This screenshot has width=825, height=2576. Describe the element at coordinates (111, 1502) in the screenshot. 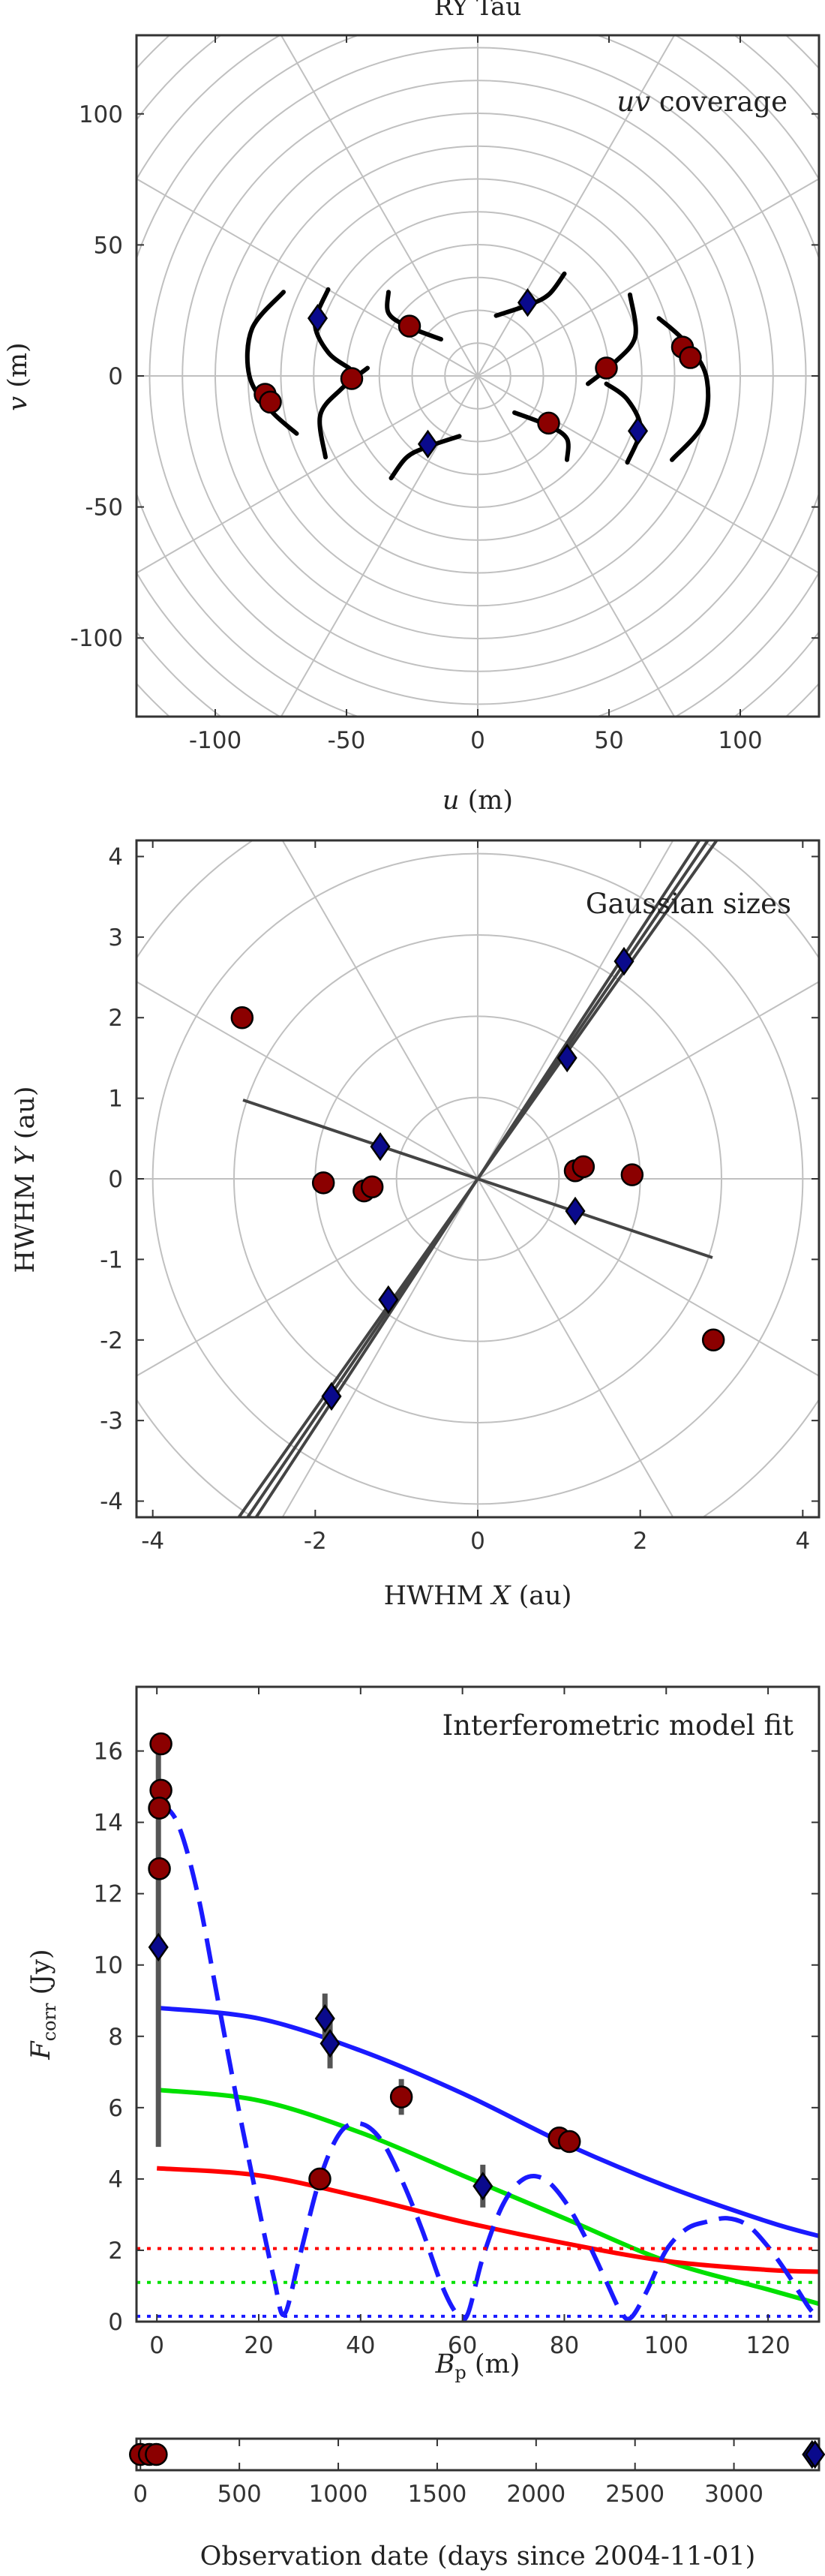

I see `sizes-y-tick-label: -4` at that location.